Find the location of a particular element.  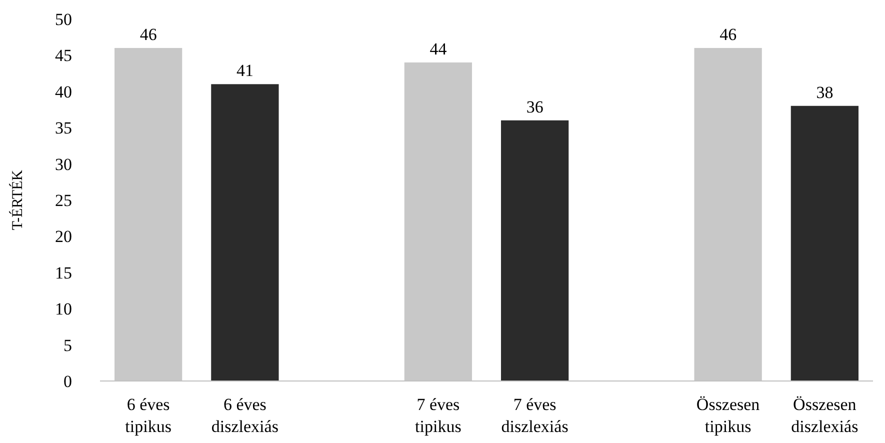

y-axis-title: T-ÉRTÉK is located at coordinates (17, 200).